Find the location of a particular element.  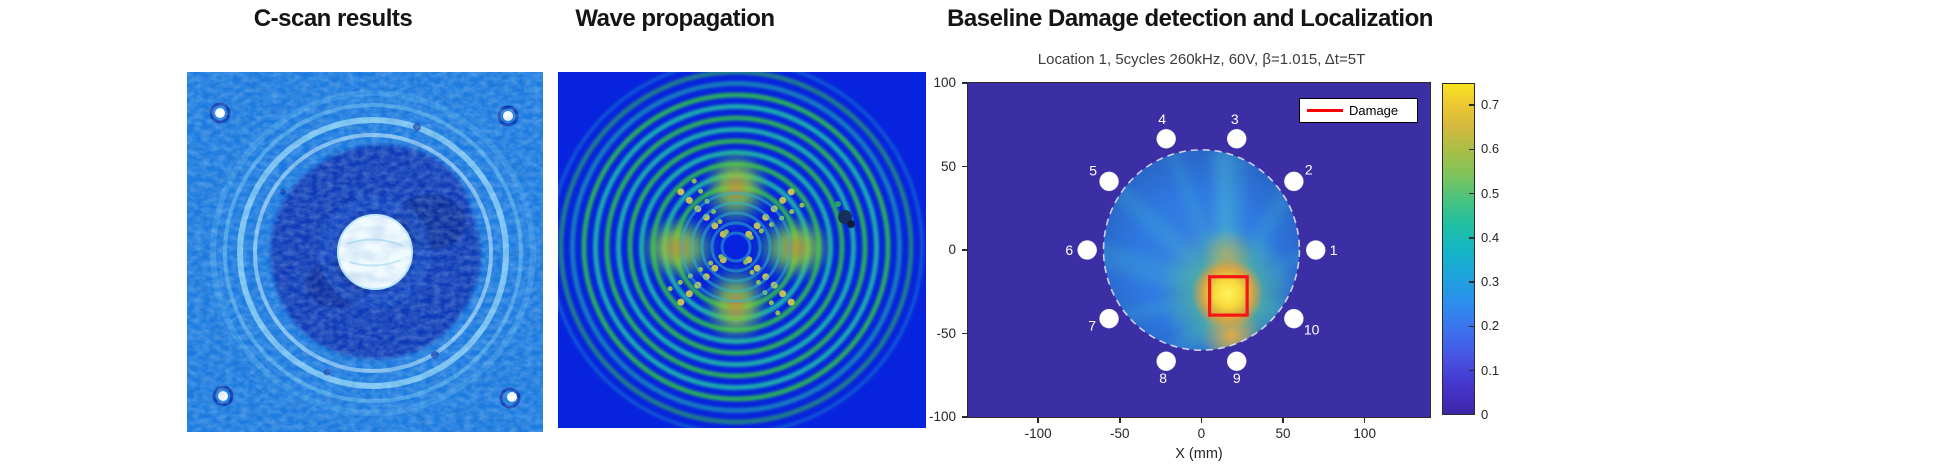

colorbar-tick-label: 0.7 is located at coordinates (1490, 105).